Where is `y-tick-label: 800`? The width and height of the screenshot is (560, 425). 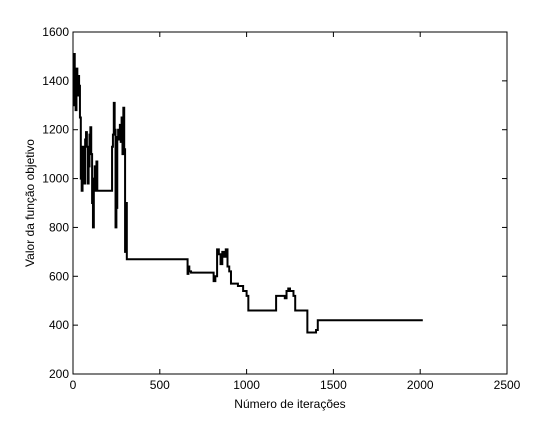 y-tick-label: 800 is located at coordinates (59, 227).